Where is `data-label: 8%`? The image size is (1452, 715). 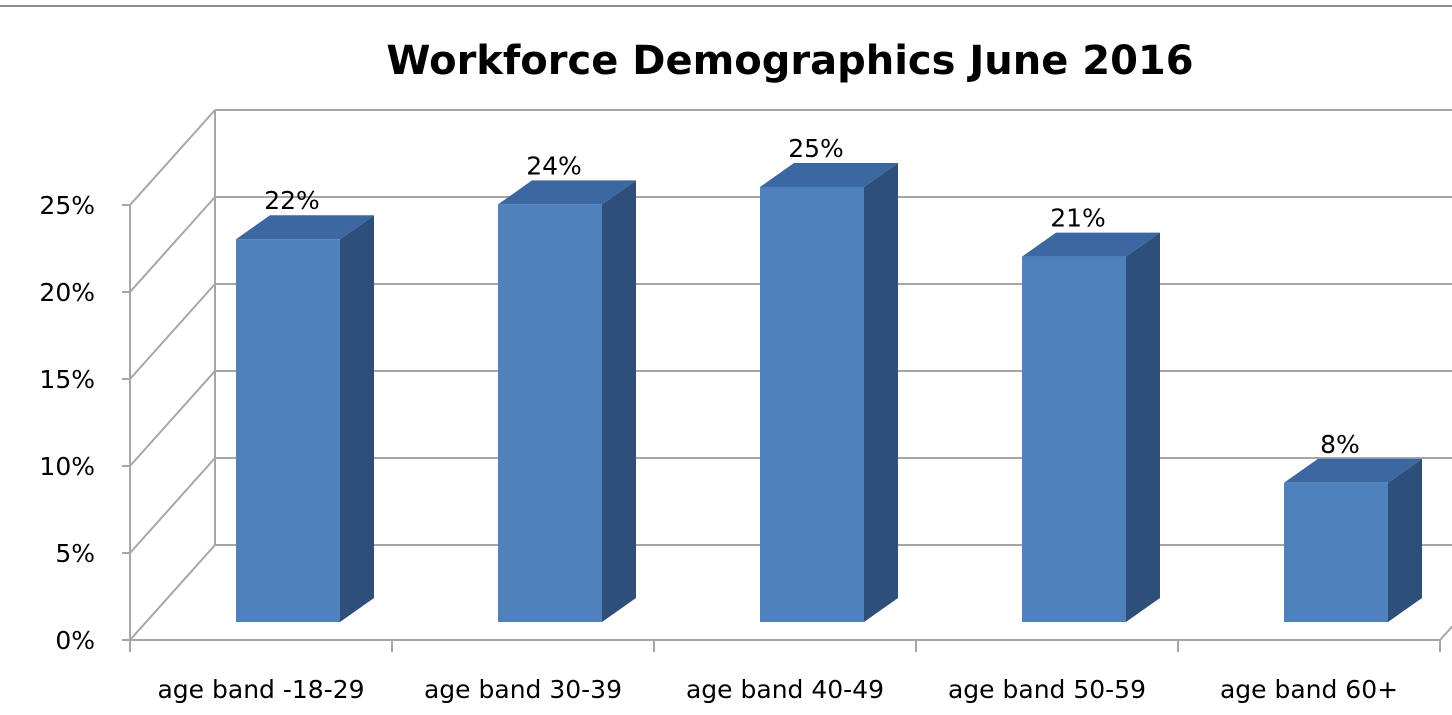 data-label: 8% is located at coordinates (1340, 444).